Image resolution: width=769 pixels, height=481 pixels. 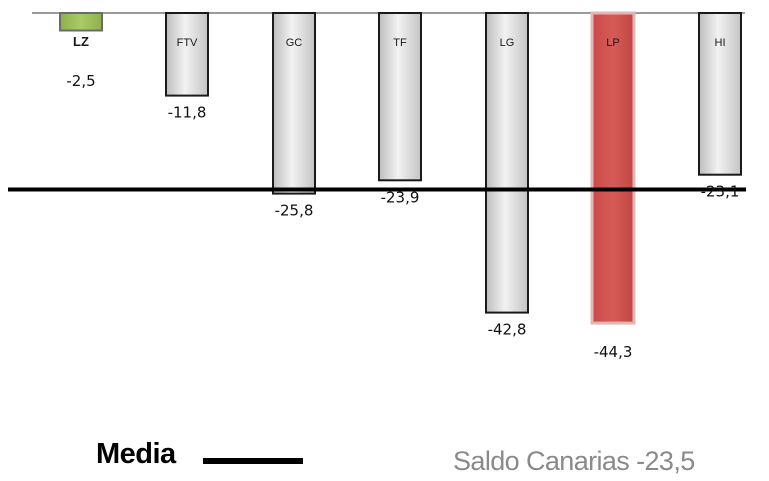 I want to click on bar-lz, so click(x=81, y=22).